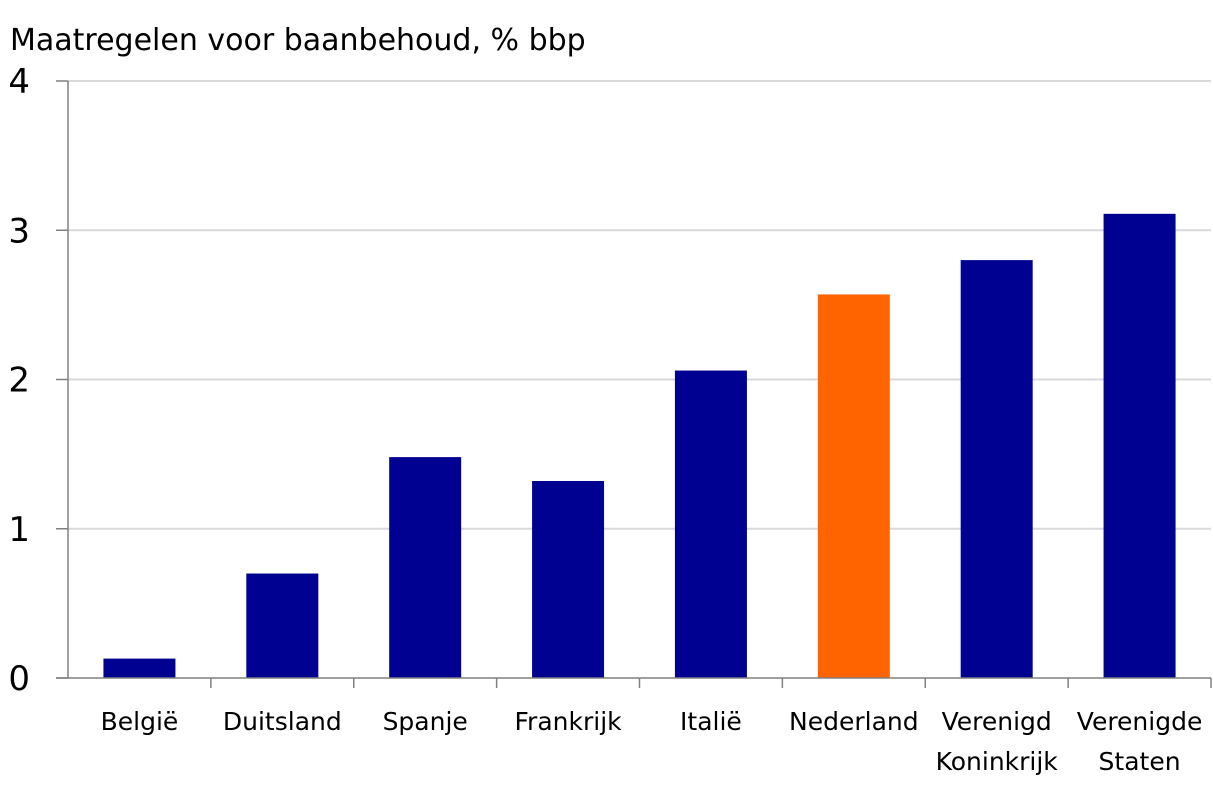 This screenshot has height=792, width=1213. Describe the element at coordinates (298, 40) in the screenshot. I see `chart-title: Maatregelen voor baanbehoud, % bbp` at that location.